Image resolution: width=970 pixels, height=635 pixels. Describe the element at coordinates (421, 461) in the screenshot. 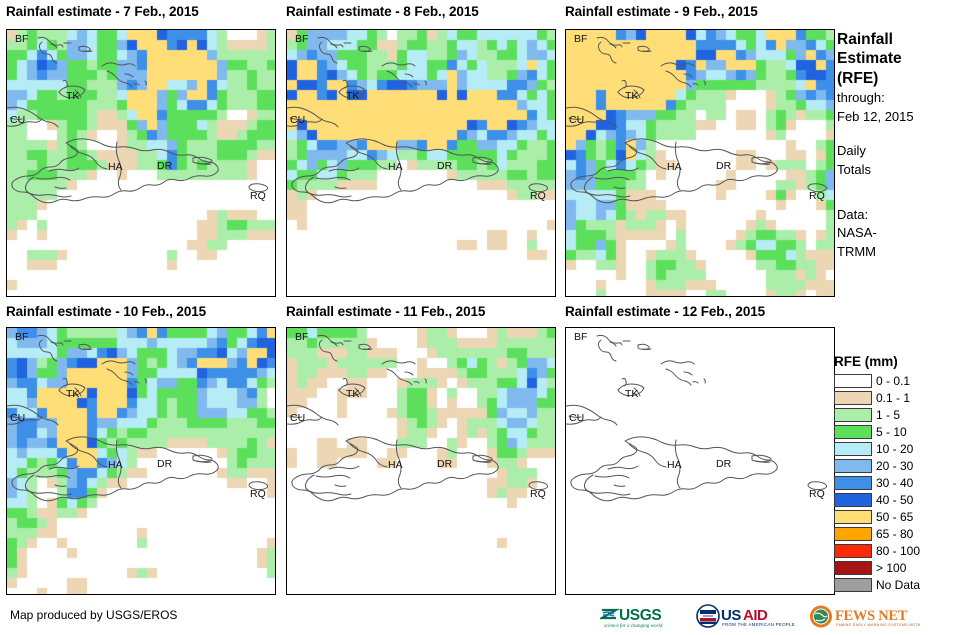

I see `map-frame-5: BF TK CU HA DR RQ` at that location.